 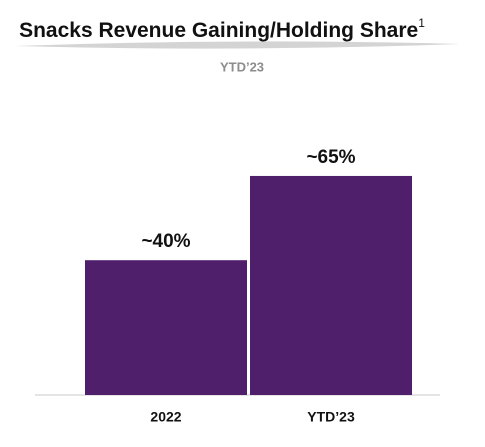 What do you see at coordinates (165, 417) in the screenshot?
I see `x-tick-label: 2022` at bounding box center [165, 417].